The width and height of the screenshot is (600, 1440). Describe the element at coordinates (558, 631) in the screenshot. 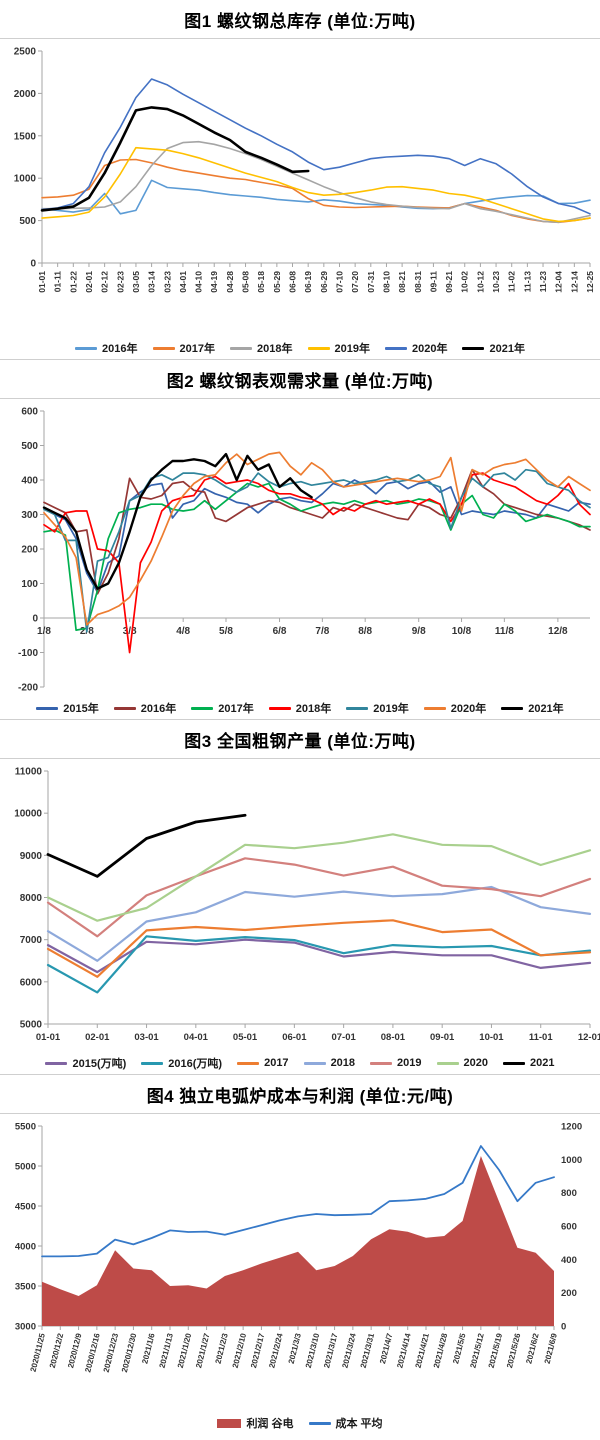

I see `svg-text: 12/8` at that location.